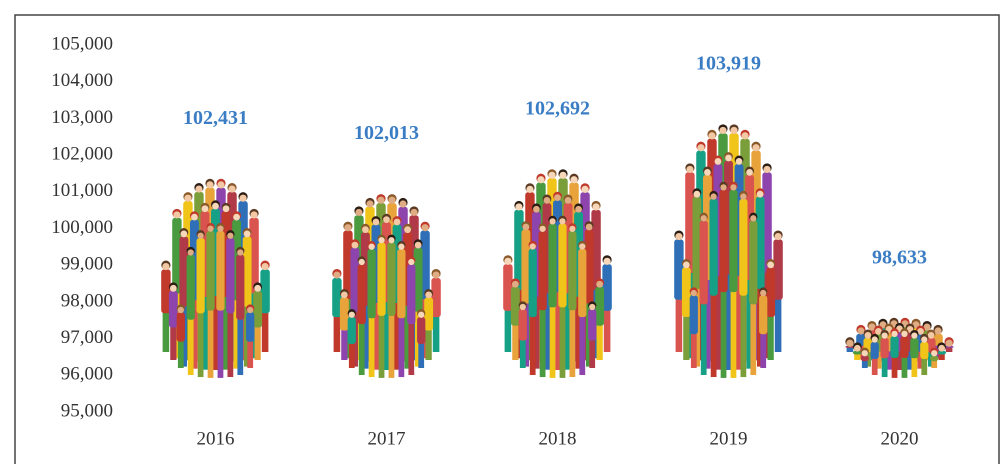  What do you see at coordinates (387, 438) in the screenshot?
I see `x-tick-label: 2017` at bounding box center [387, 438].